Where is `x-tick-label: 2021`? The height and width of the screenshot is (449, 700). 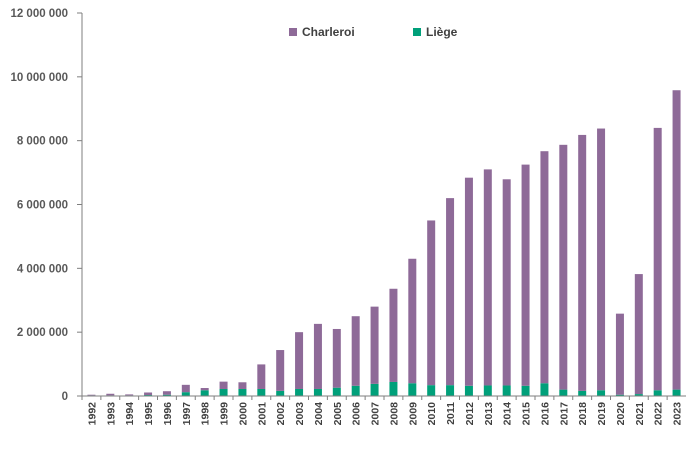
x-tick-label: 2021 is located at coordinates (640, 414).